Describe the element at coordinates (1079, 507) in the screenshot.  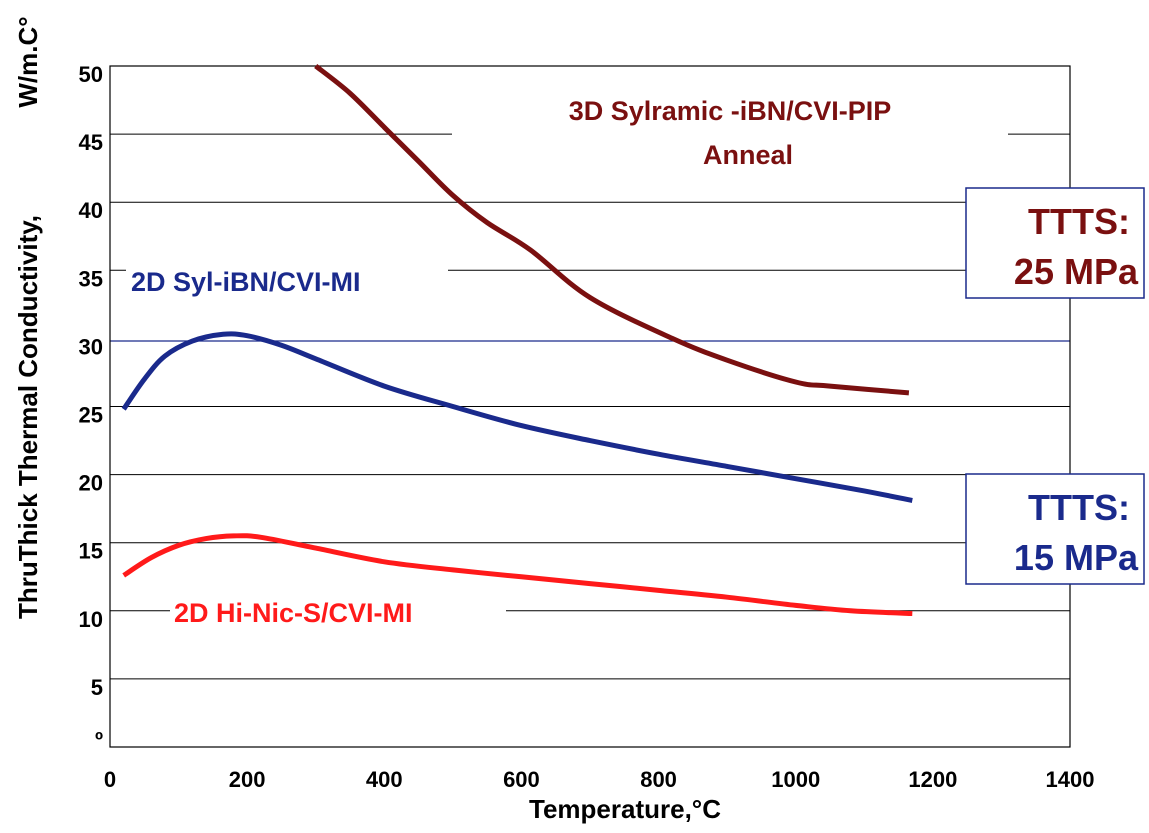
I see `ttts-15-line1: TTTS:` at that location.